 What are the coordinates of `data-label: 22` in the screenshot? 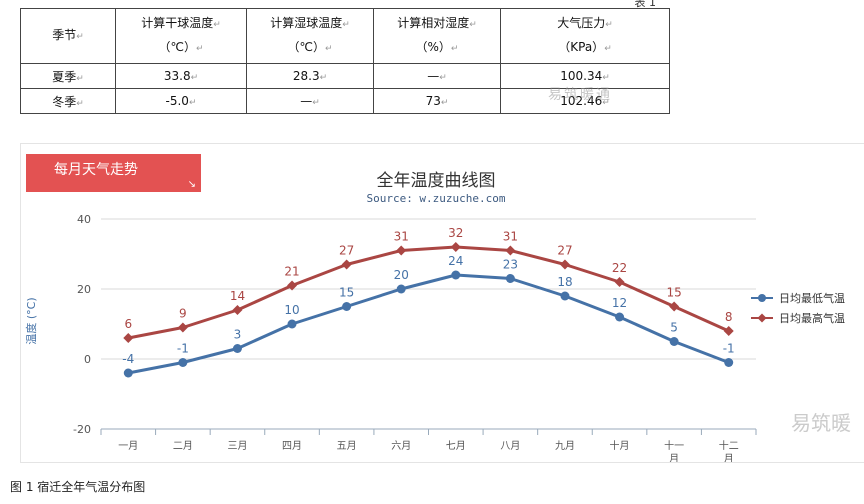 It's located at (619, 268).